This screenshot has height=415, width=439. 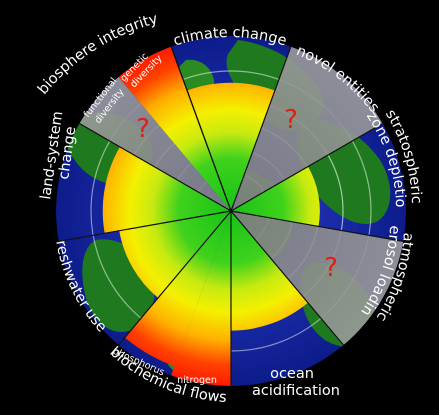 I want to click on aerosol-unknown-marker: ?, so click(x=331, y=268).